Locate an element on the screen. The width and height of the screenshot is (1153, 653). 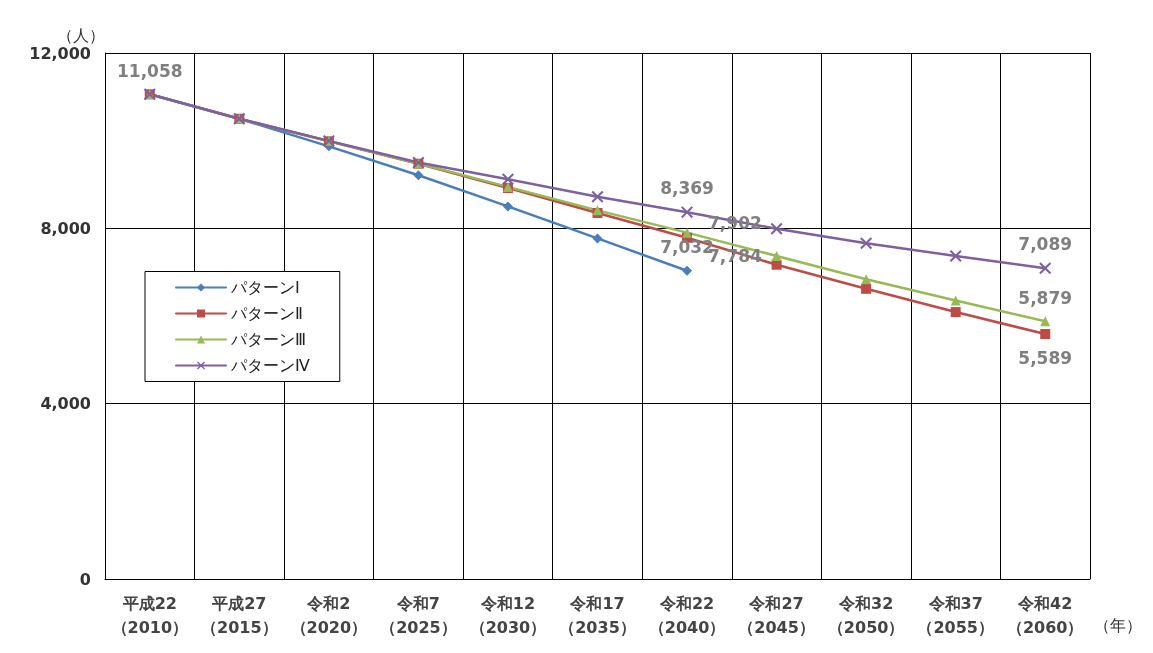
data-label: 5,879 is located at coordinates (1045, 297).